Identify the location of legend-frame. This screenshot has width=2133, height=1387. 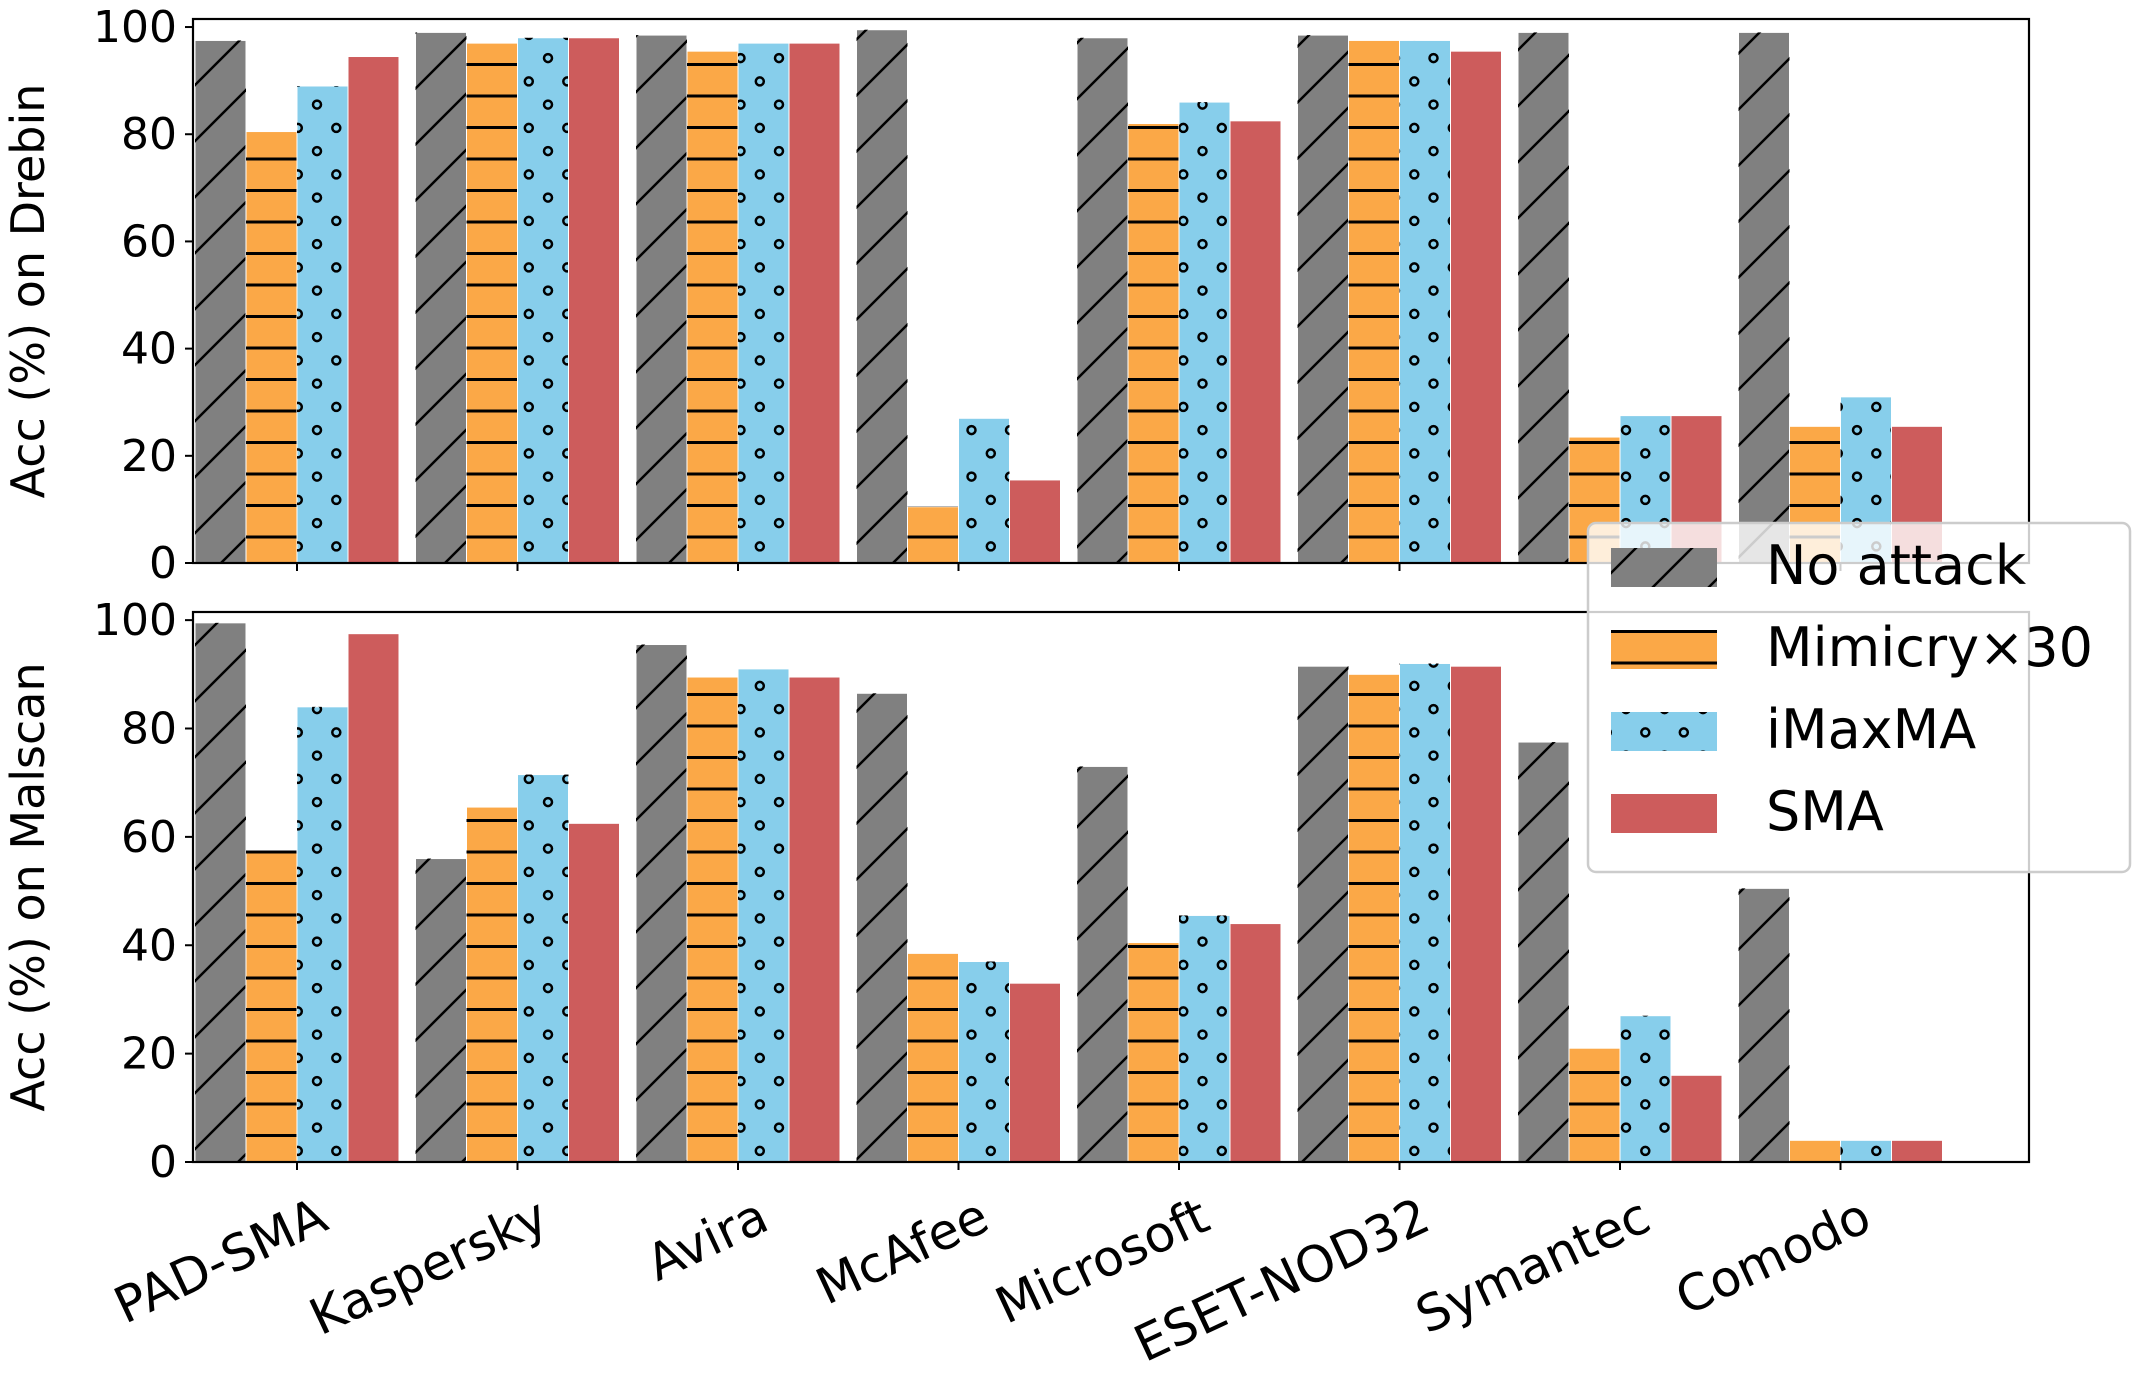
(1859, 697).